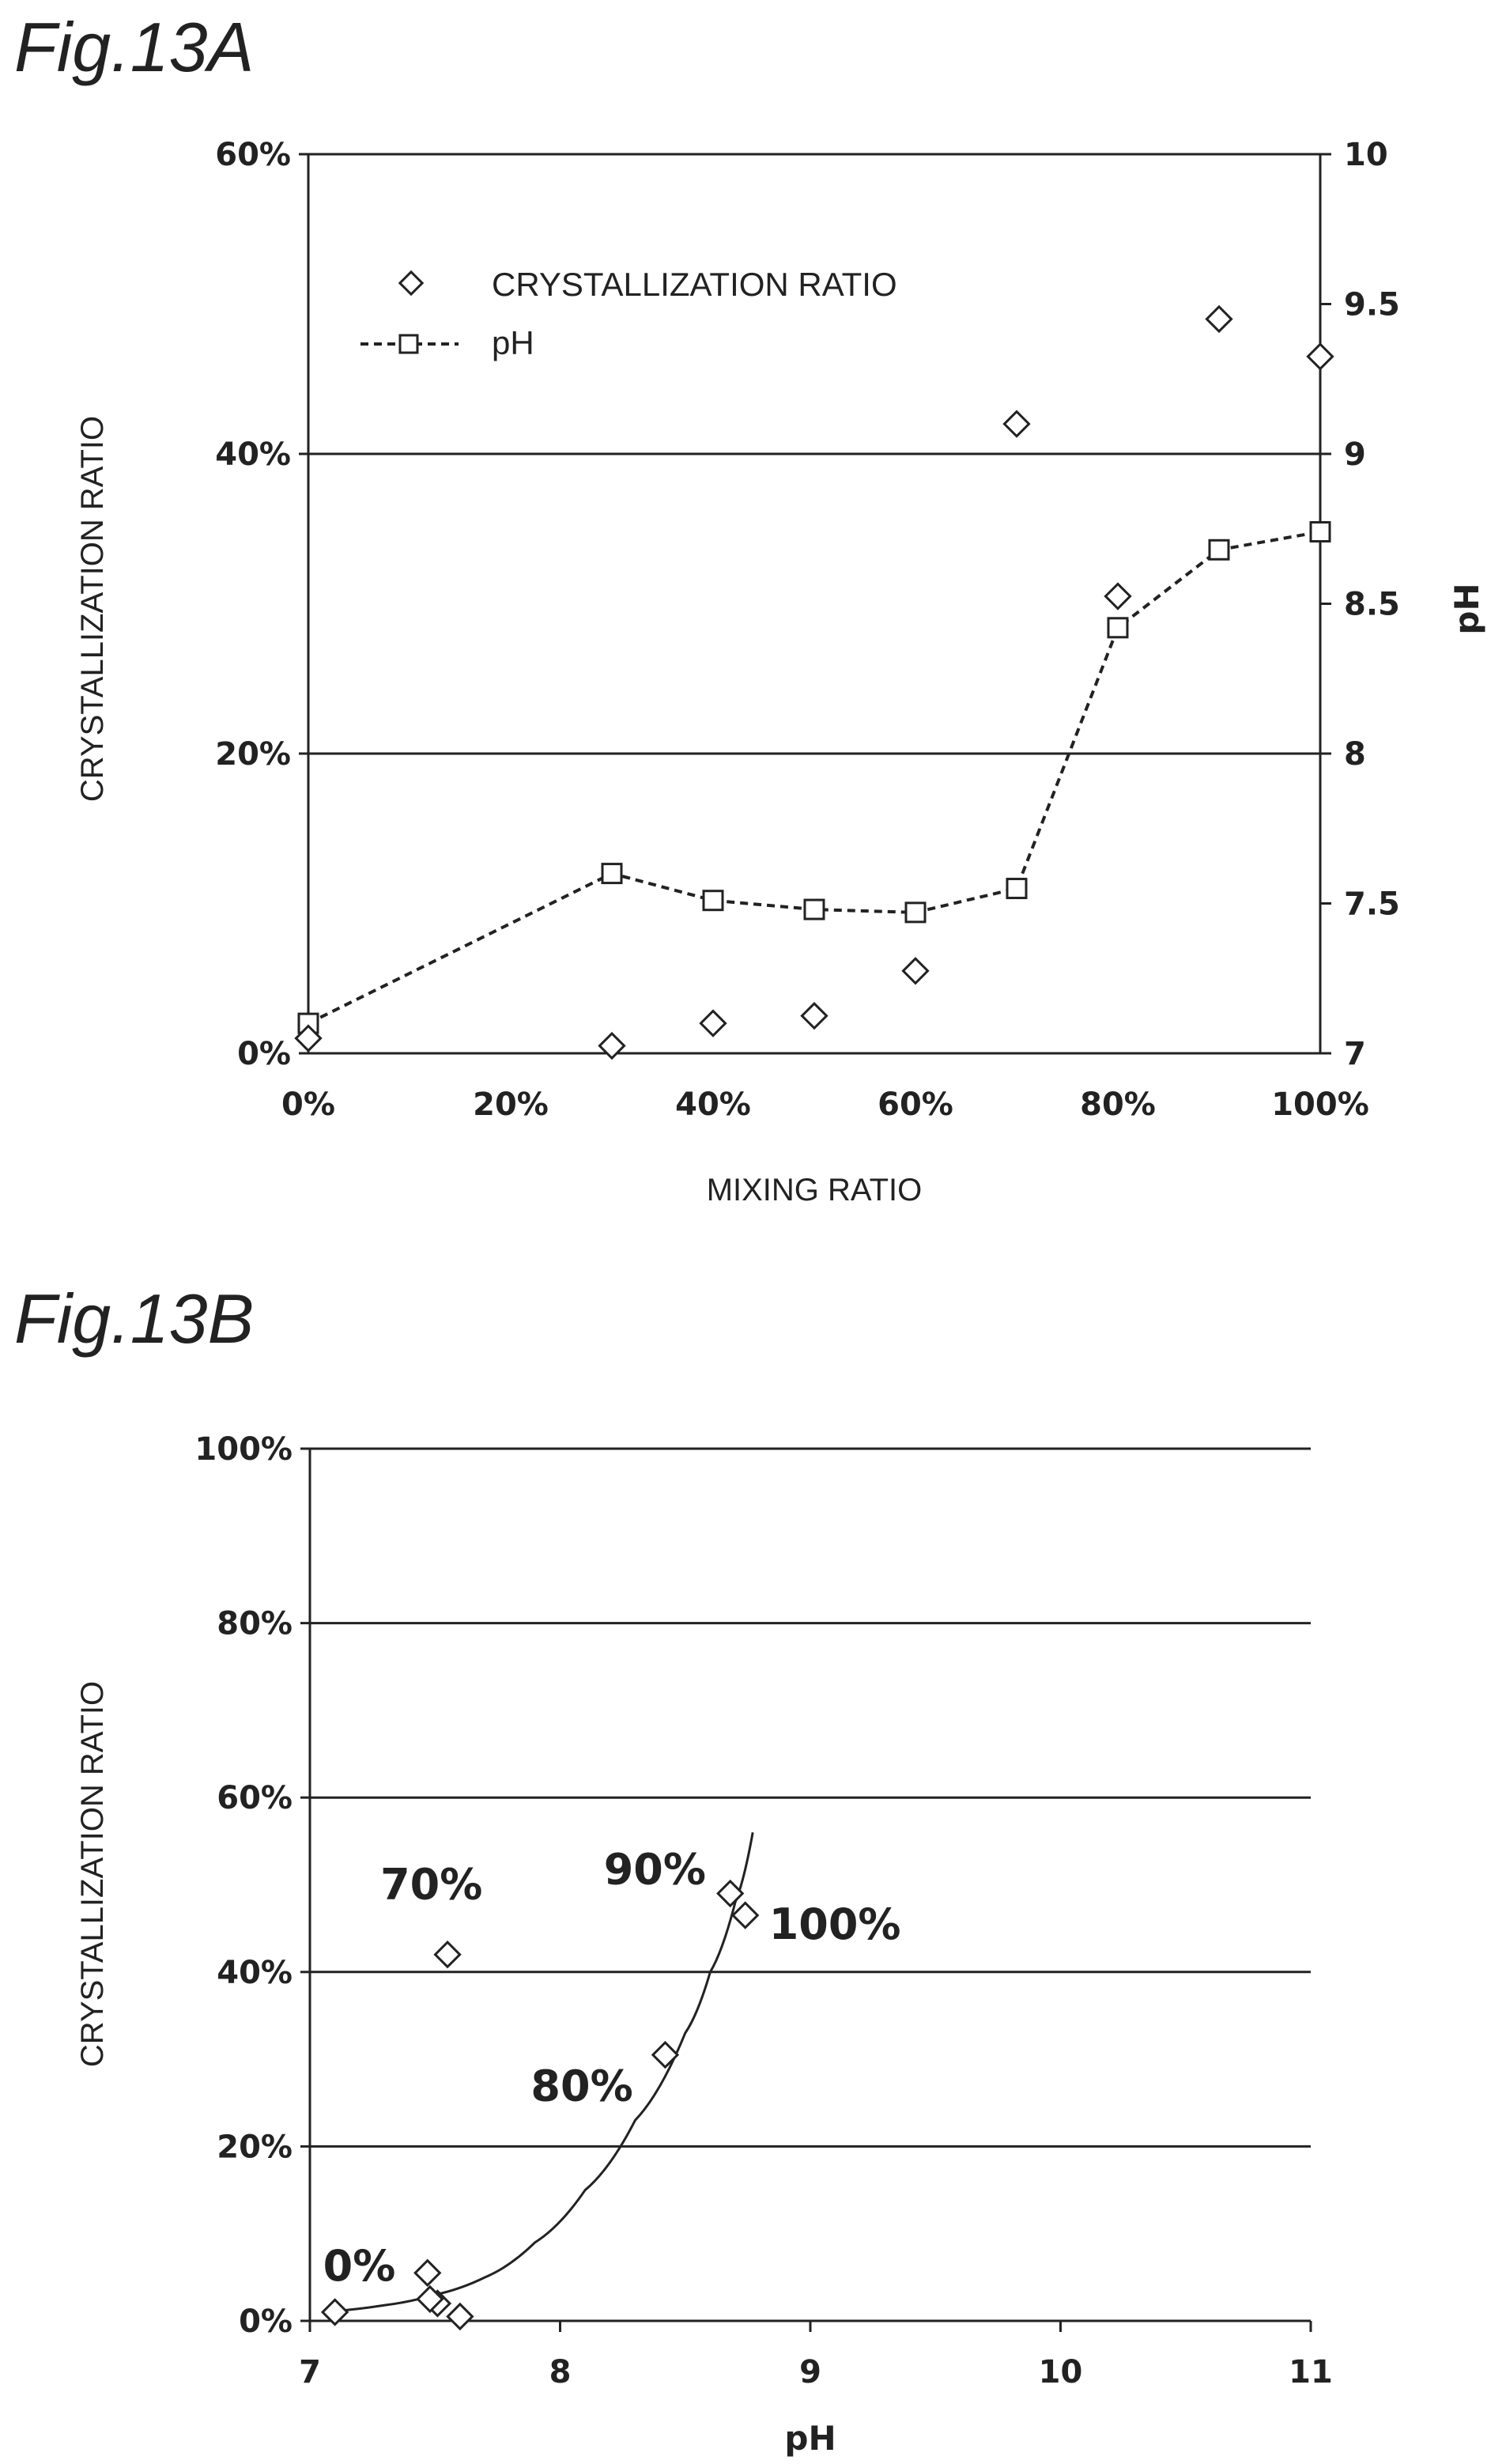 The width and height of the screenshot is (1506, 2464). I want to click on fig-13a-y2-tick-label: 7.5, so click(1372, 904).